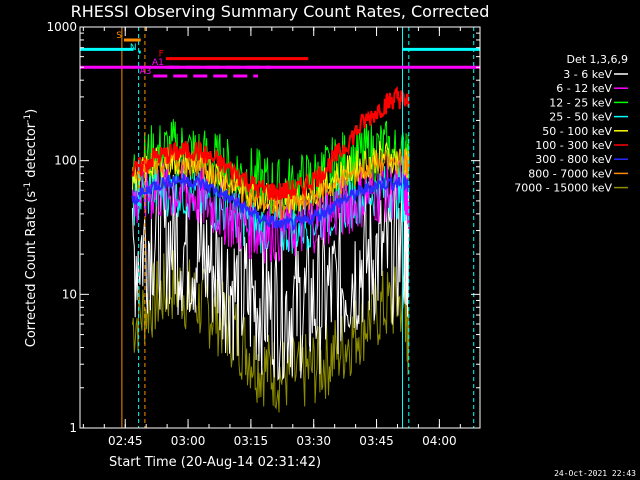 This screenshot has width=640, height=480. Describe the element at coordinates (584, 88) in the screenshot. I see `legend-label: 6 - 12 keV` at that location.